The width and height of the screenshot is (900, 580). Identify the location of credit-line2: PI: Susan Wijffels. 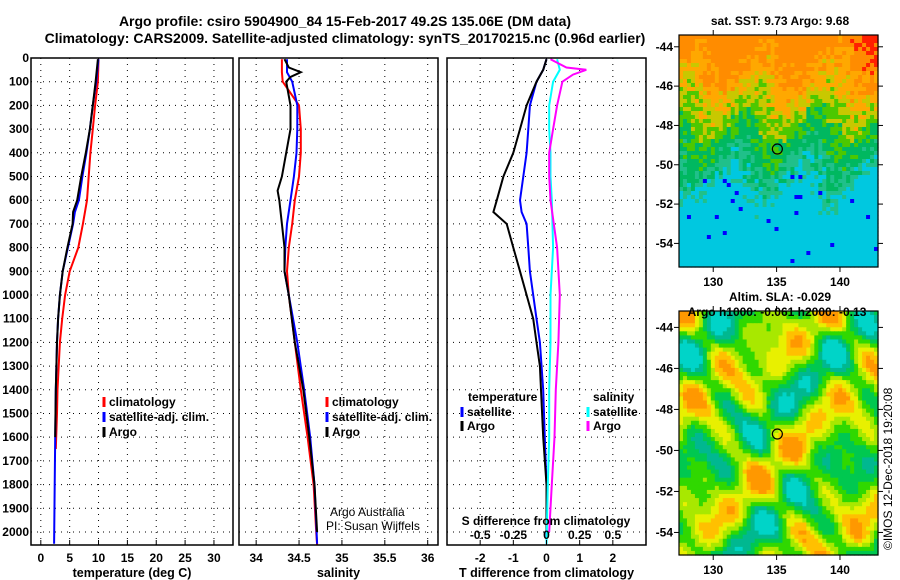
(373, 526).